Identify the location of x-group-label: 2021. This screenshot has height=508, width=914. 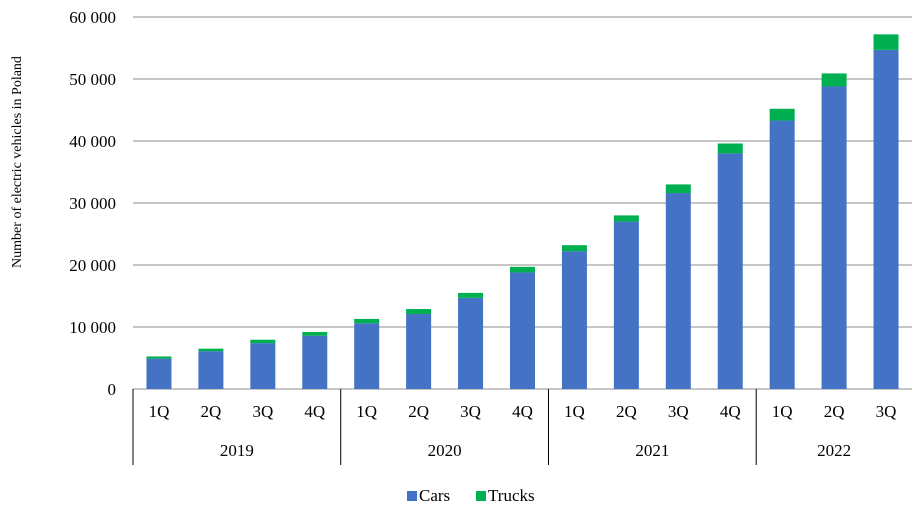
(652, 450).